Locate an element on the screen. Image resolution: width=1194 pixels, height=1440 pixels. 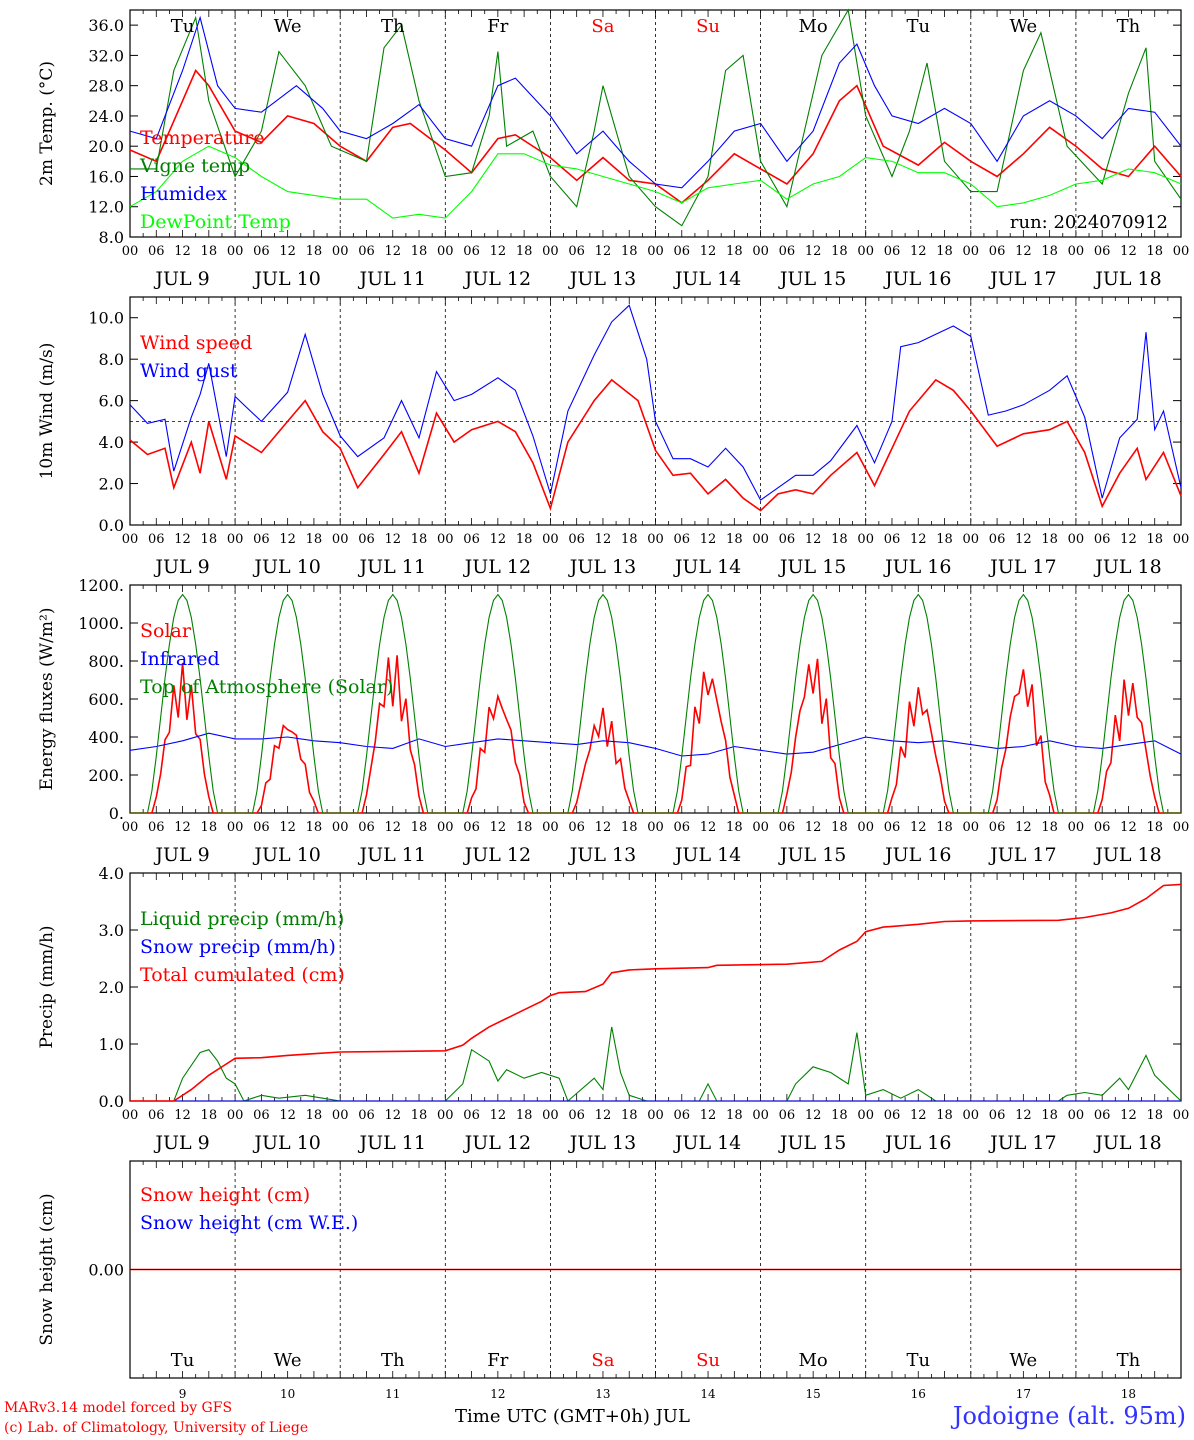
y-tick-label: 200. is located at coordinates (106, 775).